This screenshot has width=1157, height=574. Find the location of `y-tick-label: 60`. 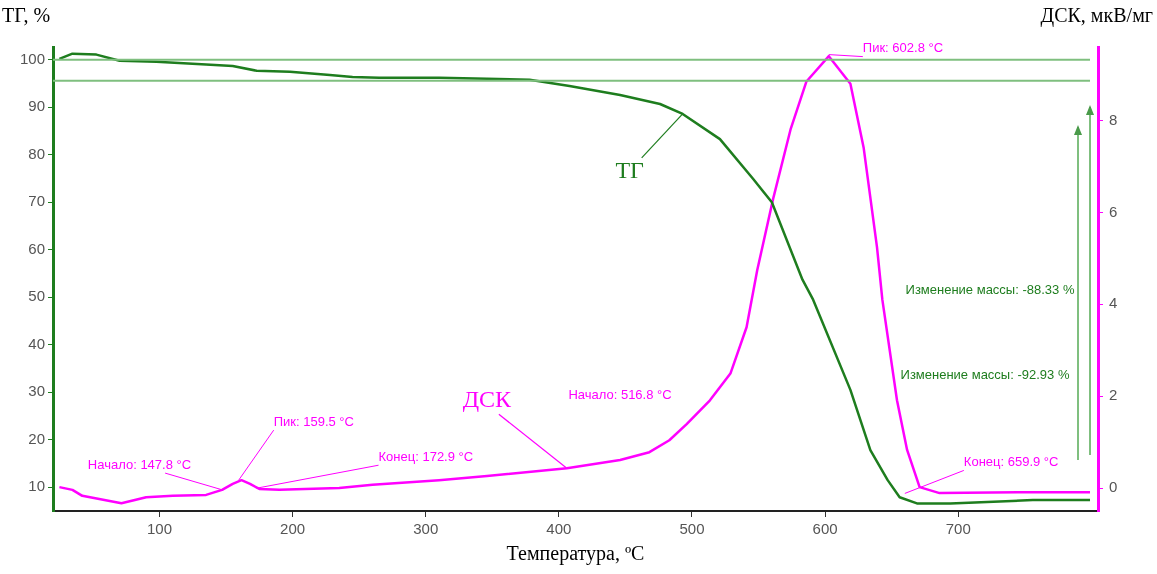

y-tick-label: 60 is located at coordinates (36, 248).